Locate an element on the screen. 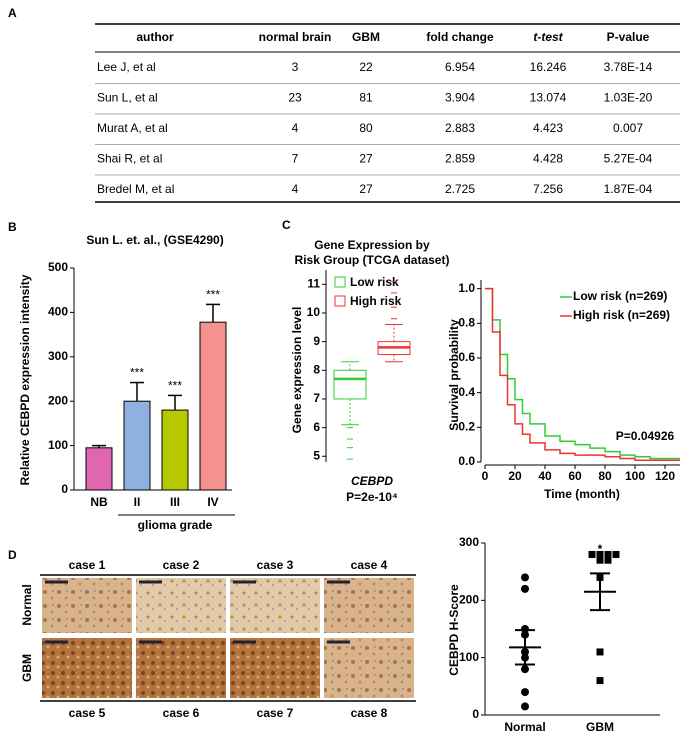  y-tick-label: 6 is located at coordinates (316, 427).